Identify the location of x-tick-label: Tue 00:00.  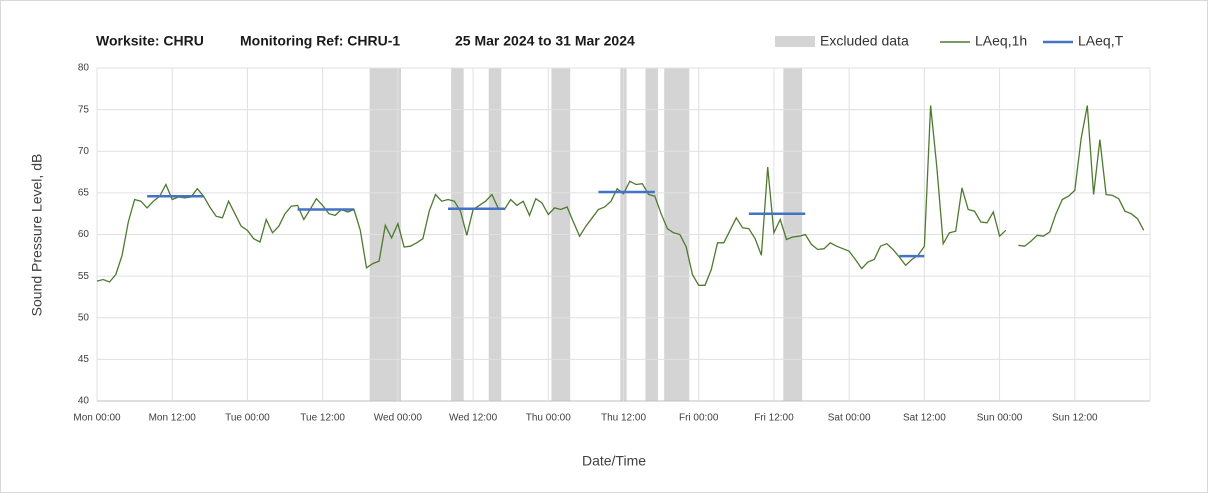
(247, 418).